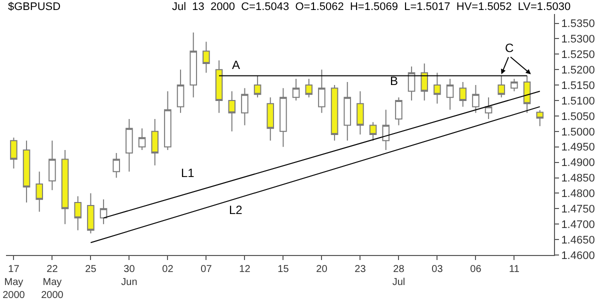 The image size is (600, 305). What do you see at coordinates (168, 269) in the screenshot?
I see `x-tick-label: 02` at bounding box center [168, 269].